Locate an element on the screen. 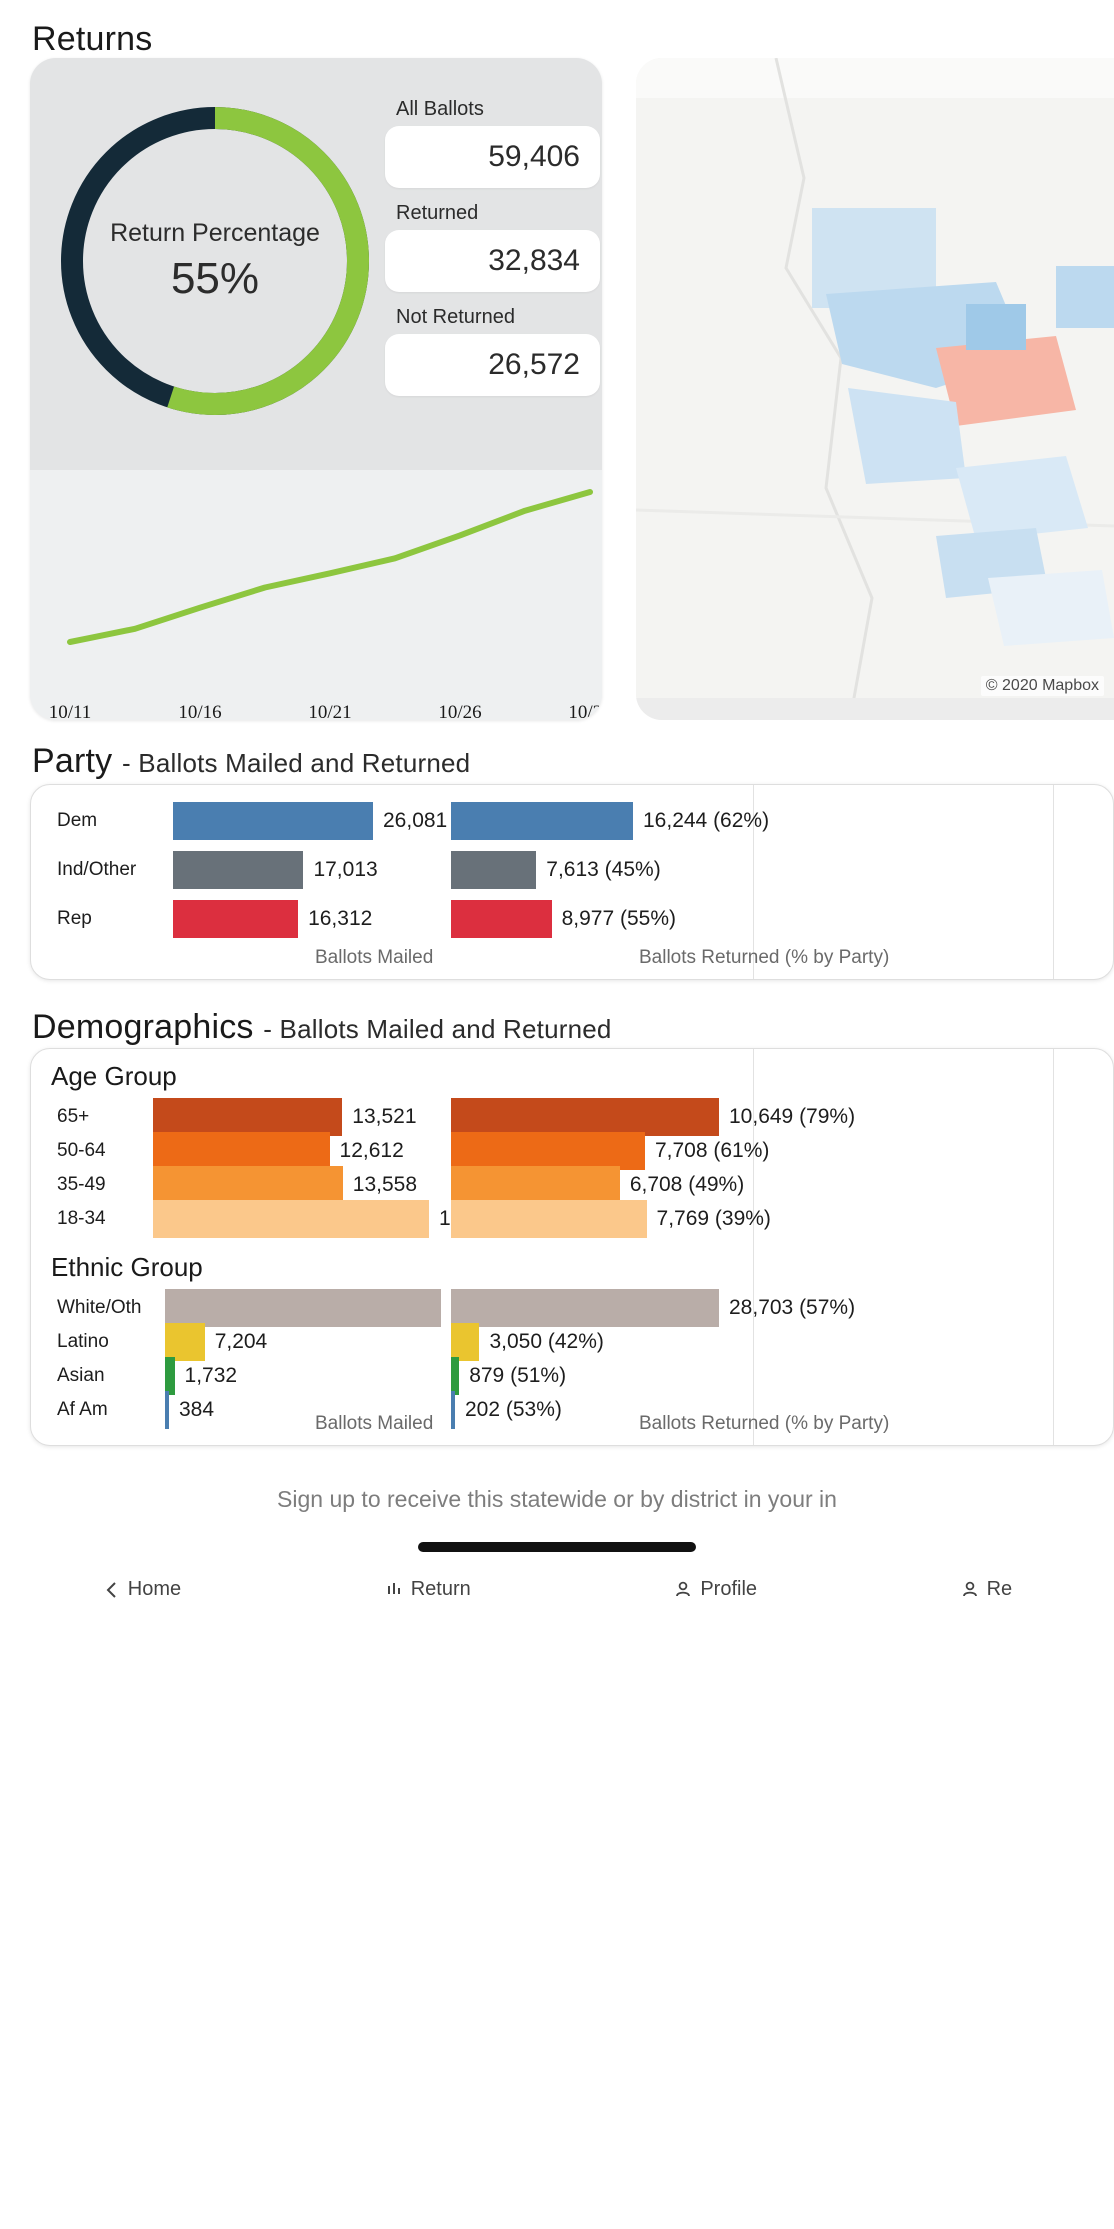 The image size is (1114, 2229). bar-returned-value: 8,977 (55%) is located at coordinates (618, 918).